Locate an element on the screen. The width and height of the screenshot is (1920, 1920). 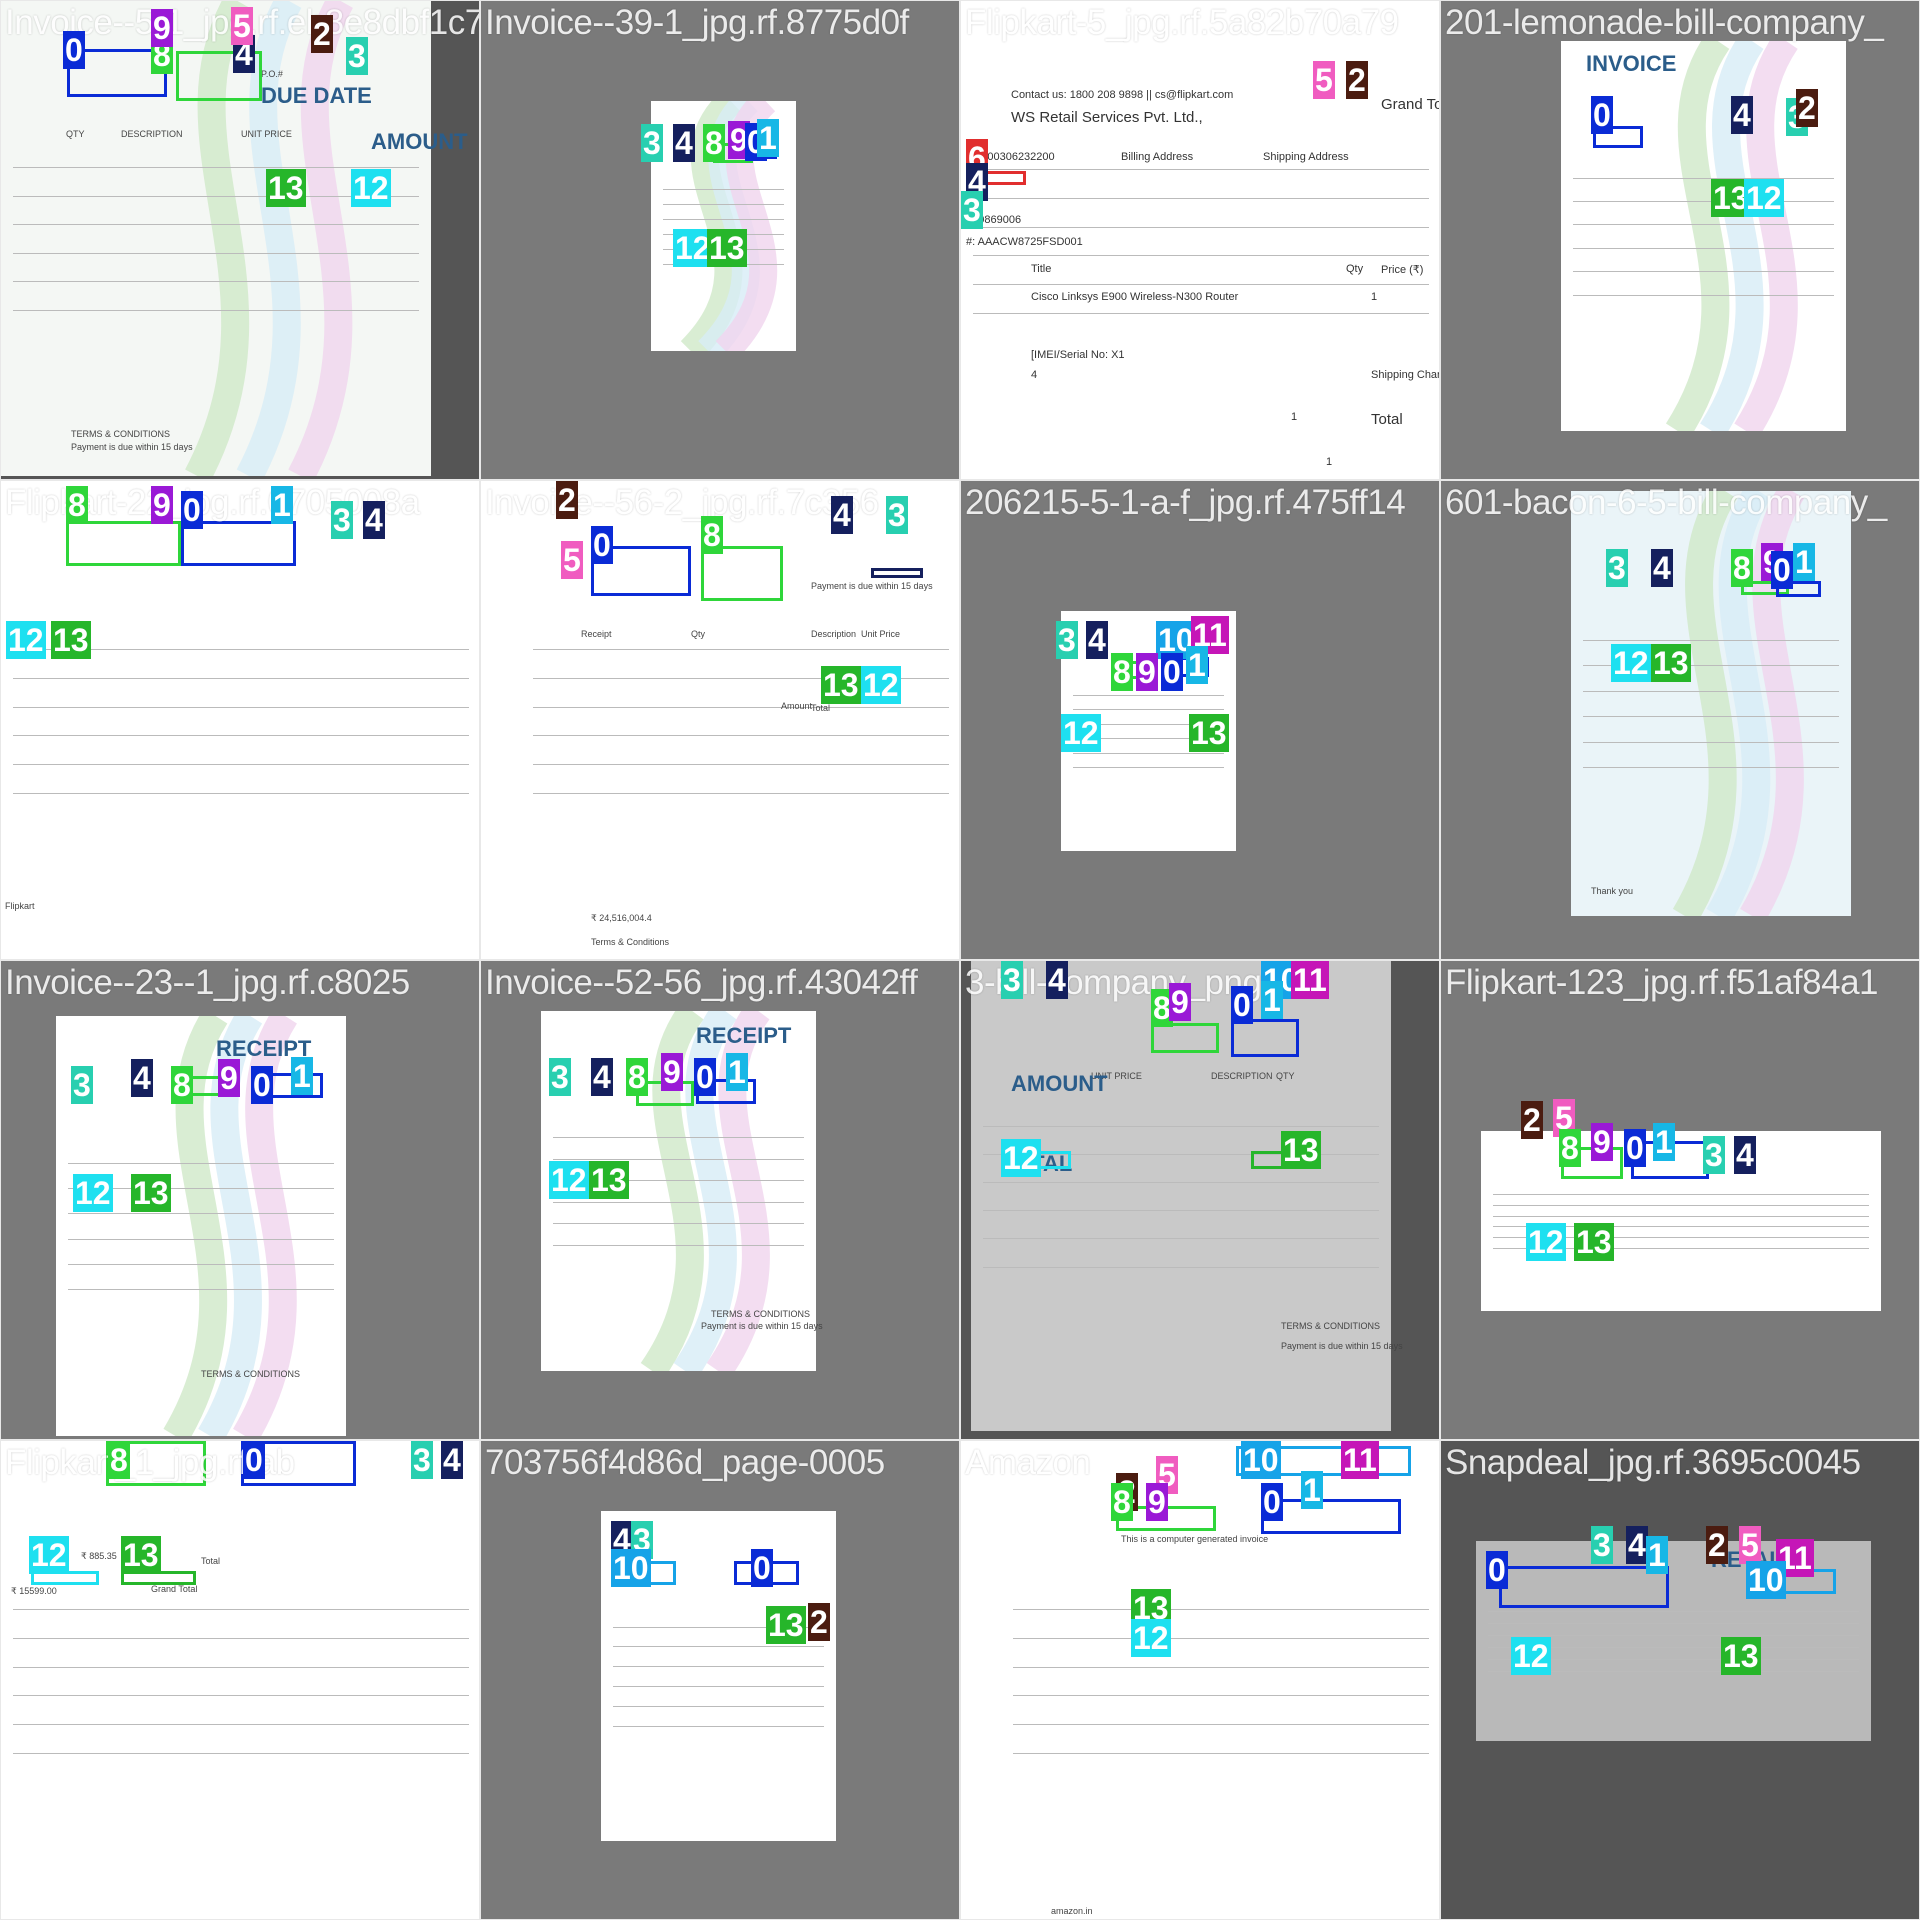
tile-filename: Invoice--39-1_jpg.rf.8775d0f is located at coordinates (697, 22).